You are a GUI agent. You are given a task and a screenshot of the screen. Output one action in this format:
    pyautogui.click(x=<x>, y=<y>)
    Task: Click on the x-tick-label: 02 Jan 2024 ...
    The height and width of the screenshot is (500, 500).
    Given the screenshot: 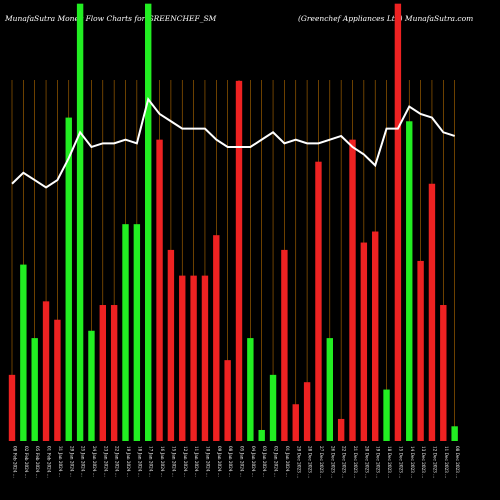 What is the action you would take?
    pyautogui.click(x=276, y=461)
    